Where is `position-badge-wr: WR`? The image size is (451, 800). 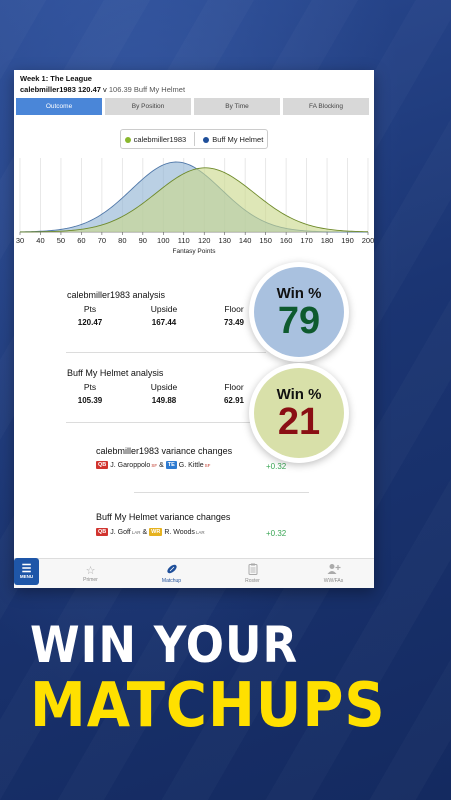 position-badge-wr: WR is located at coordinates (156, 532).